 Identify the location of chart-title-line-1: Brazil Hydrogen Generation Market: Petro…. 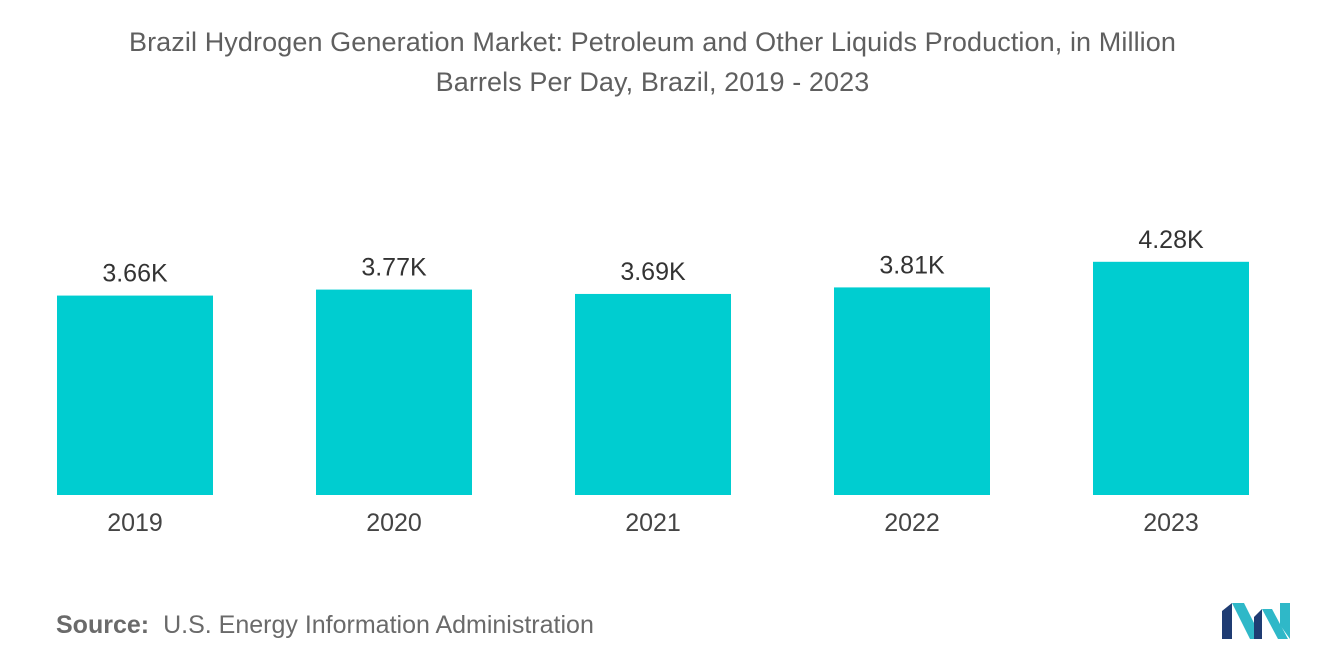
(652, 42).